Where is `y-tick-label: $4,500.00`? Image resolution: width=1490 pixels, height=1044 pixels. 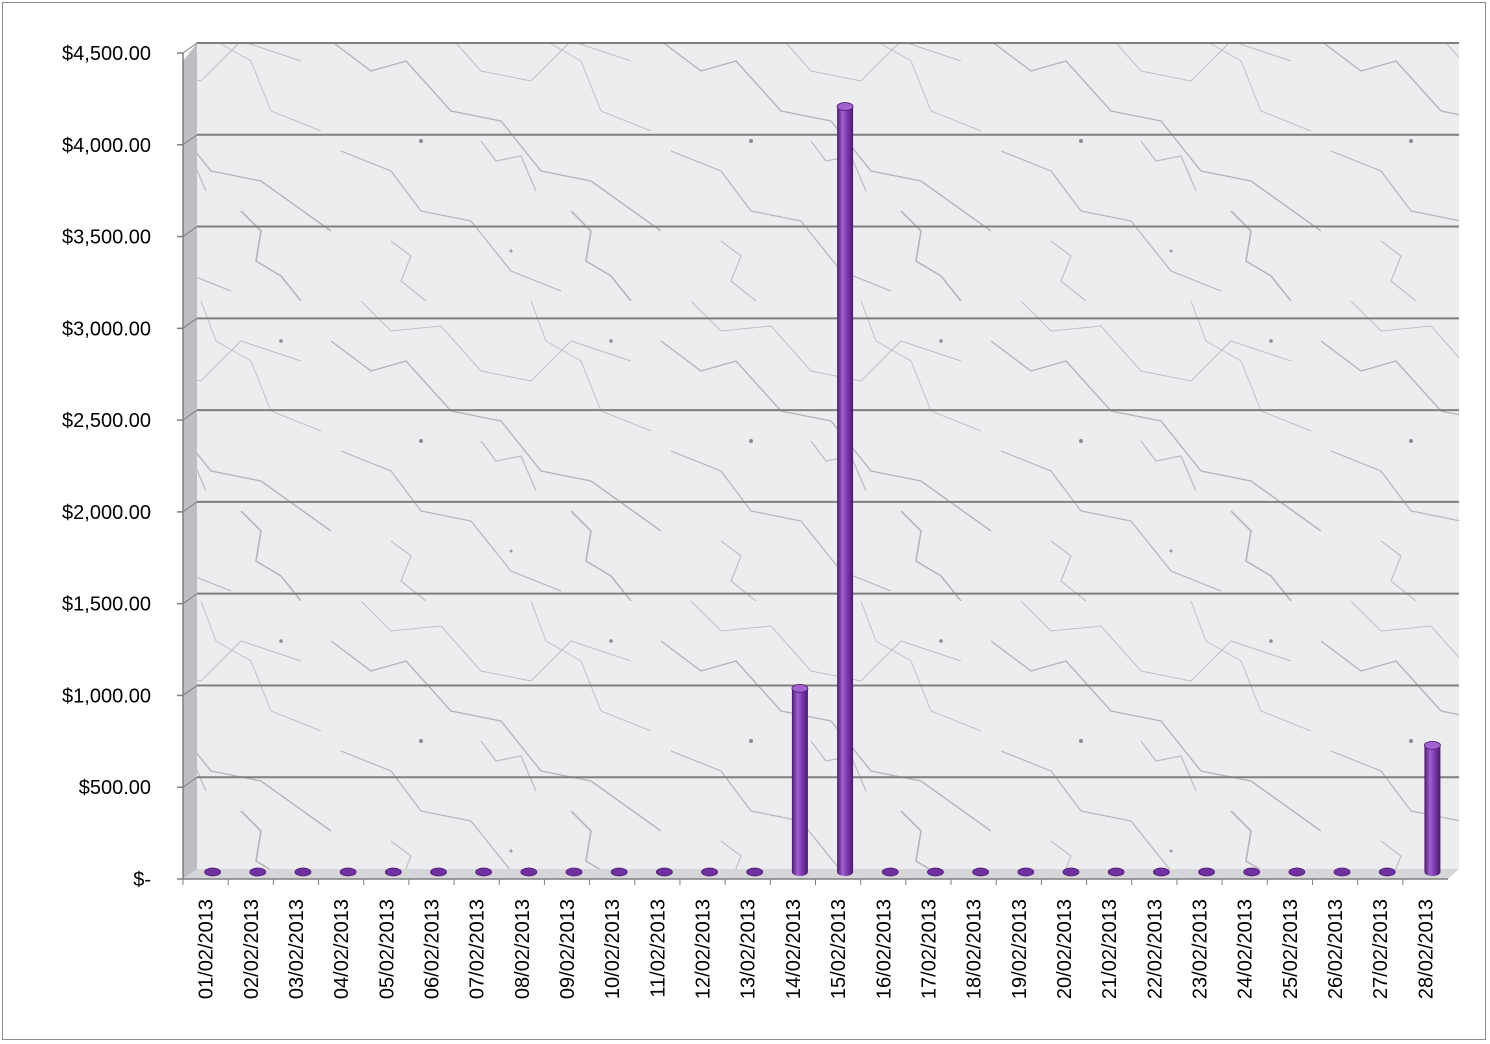 y-tick-label: $4,500.00 is located at coordinates (106, 54).